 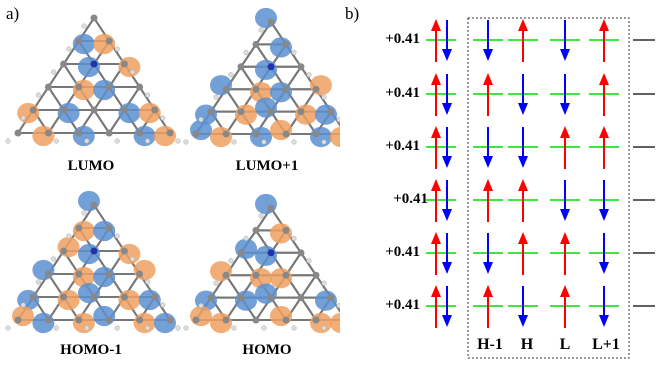 I want to click on column-label-h-1: H-1, so click(x=490, y=344).